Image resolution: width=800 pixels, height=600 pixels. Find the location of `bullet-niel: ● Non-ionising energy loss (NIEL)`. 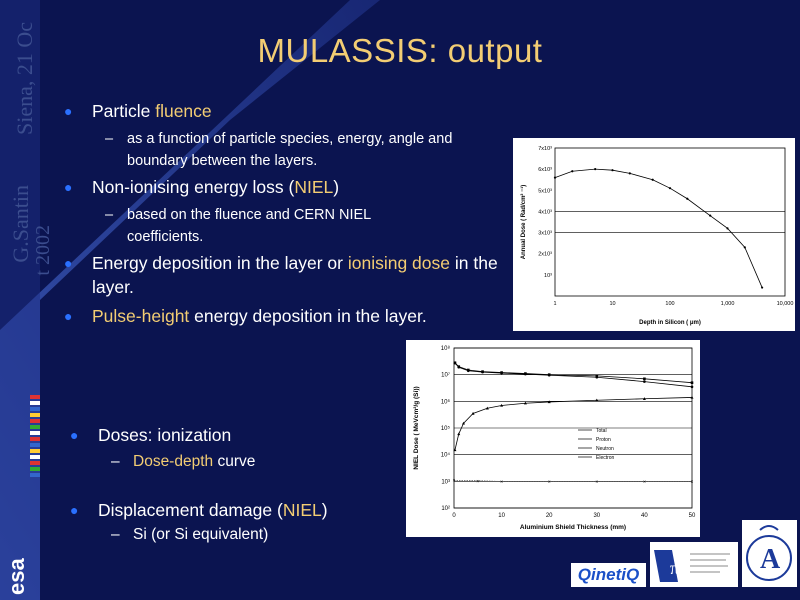

bullet-niel: ● Non-ionising energy loss (NIEL) is located at coordinates (202, 187).